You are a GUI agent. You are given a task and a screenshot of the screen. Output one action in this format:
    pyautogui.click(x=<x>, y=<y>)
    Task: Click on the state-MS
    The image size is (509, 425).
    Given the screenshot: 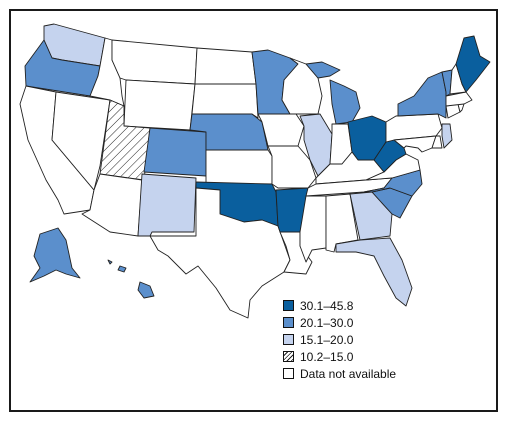 What is the action you would take?
    pyautogui.click(x=313, y=229)
    